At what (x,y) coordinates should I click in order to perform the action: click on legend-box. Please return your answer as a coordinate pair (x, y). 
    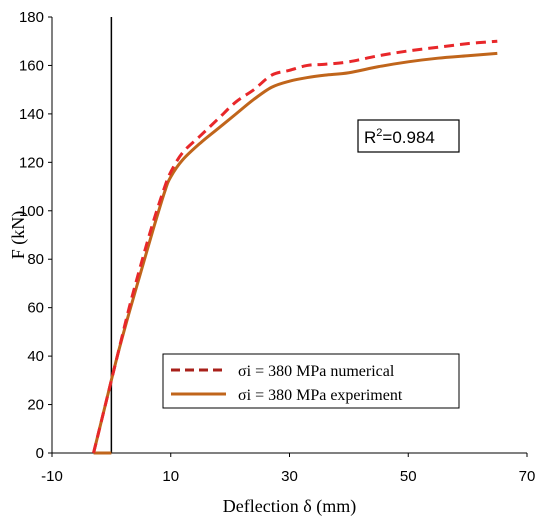
    Looking at the image, I should click on (311, 381).